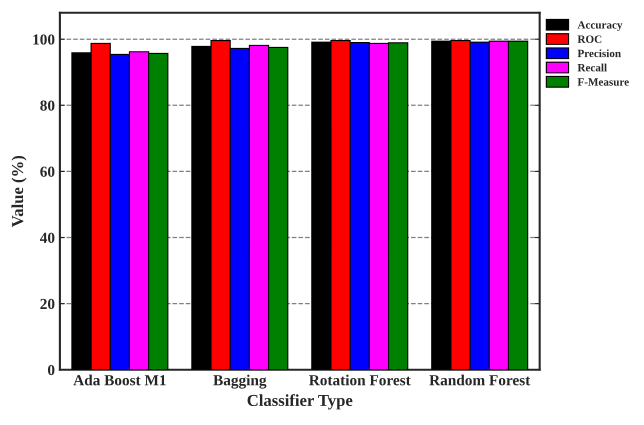  I want to click on x-tick-label: Rotation Forest, so click(360, 380).